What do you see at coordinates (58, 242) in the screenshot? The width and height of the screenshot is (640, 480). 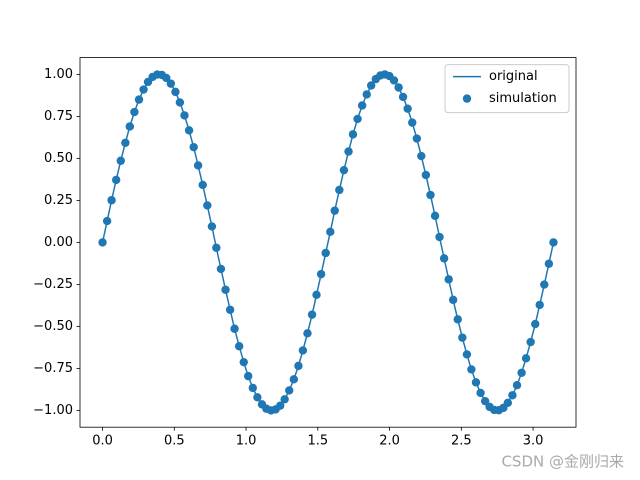 I see `y-tick-label: 0.00` at bounding box center [58, 242].